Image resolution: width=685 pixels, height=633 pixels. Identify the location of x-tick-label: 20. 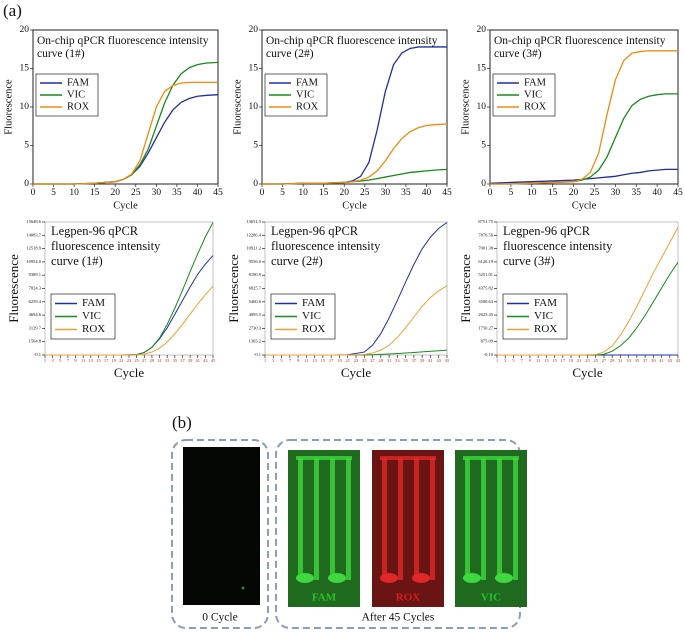
(344, 193).